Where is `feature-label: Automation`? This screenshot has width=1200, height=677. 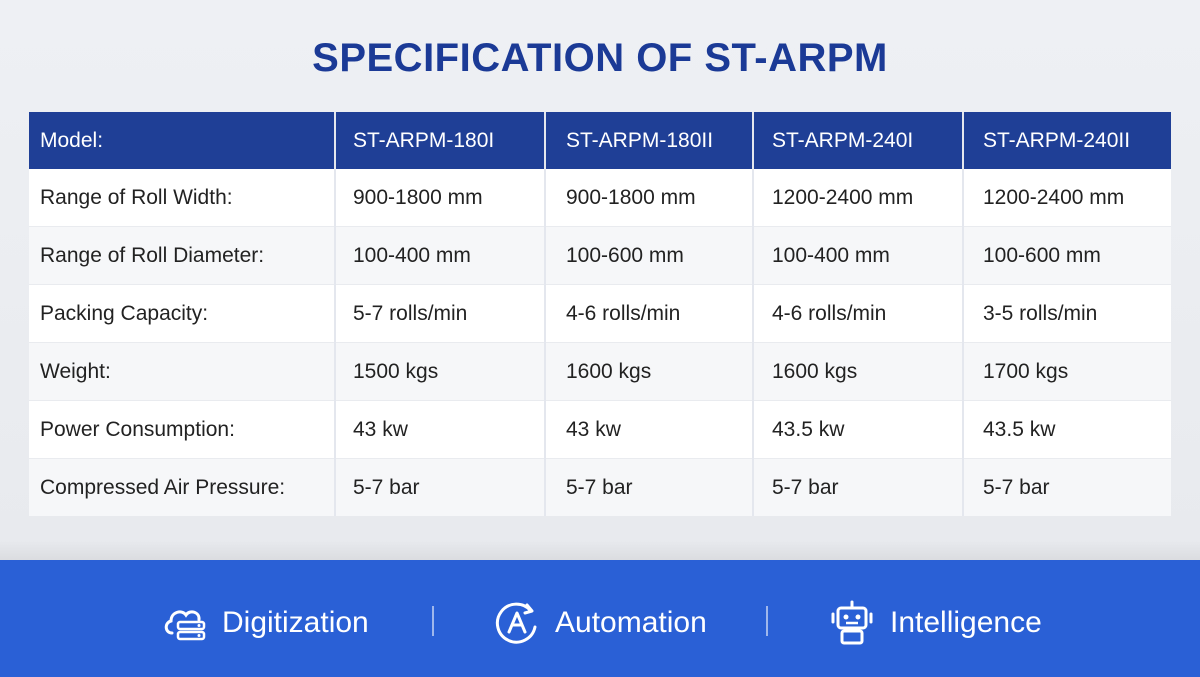
feature-label: Automation is located at coordinates (631, 622).